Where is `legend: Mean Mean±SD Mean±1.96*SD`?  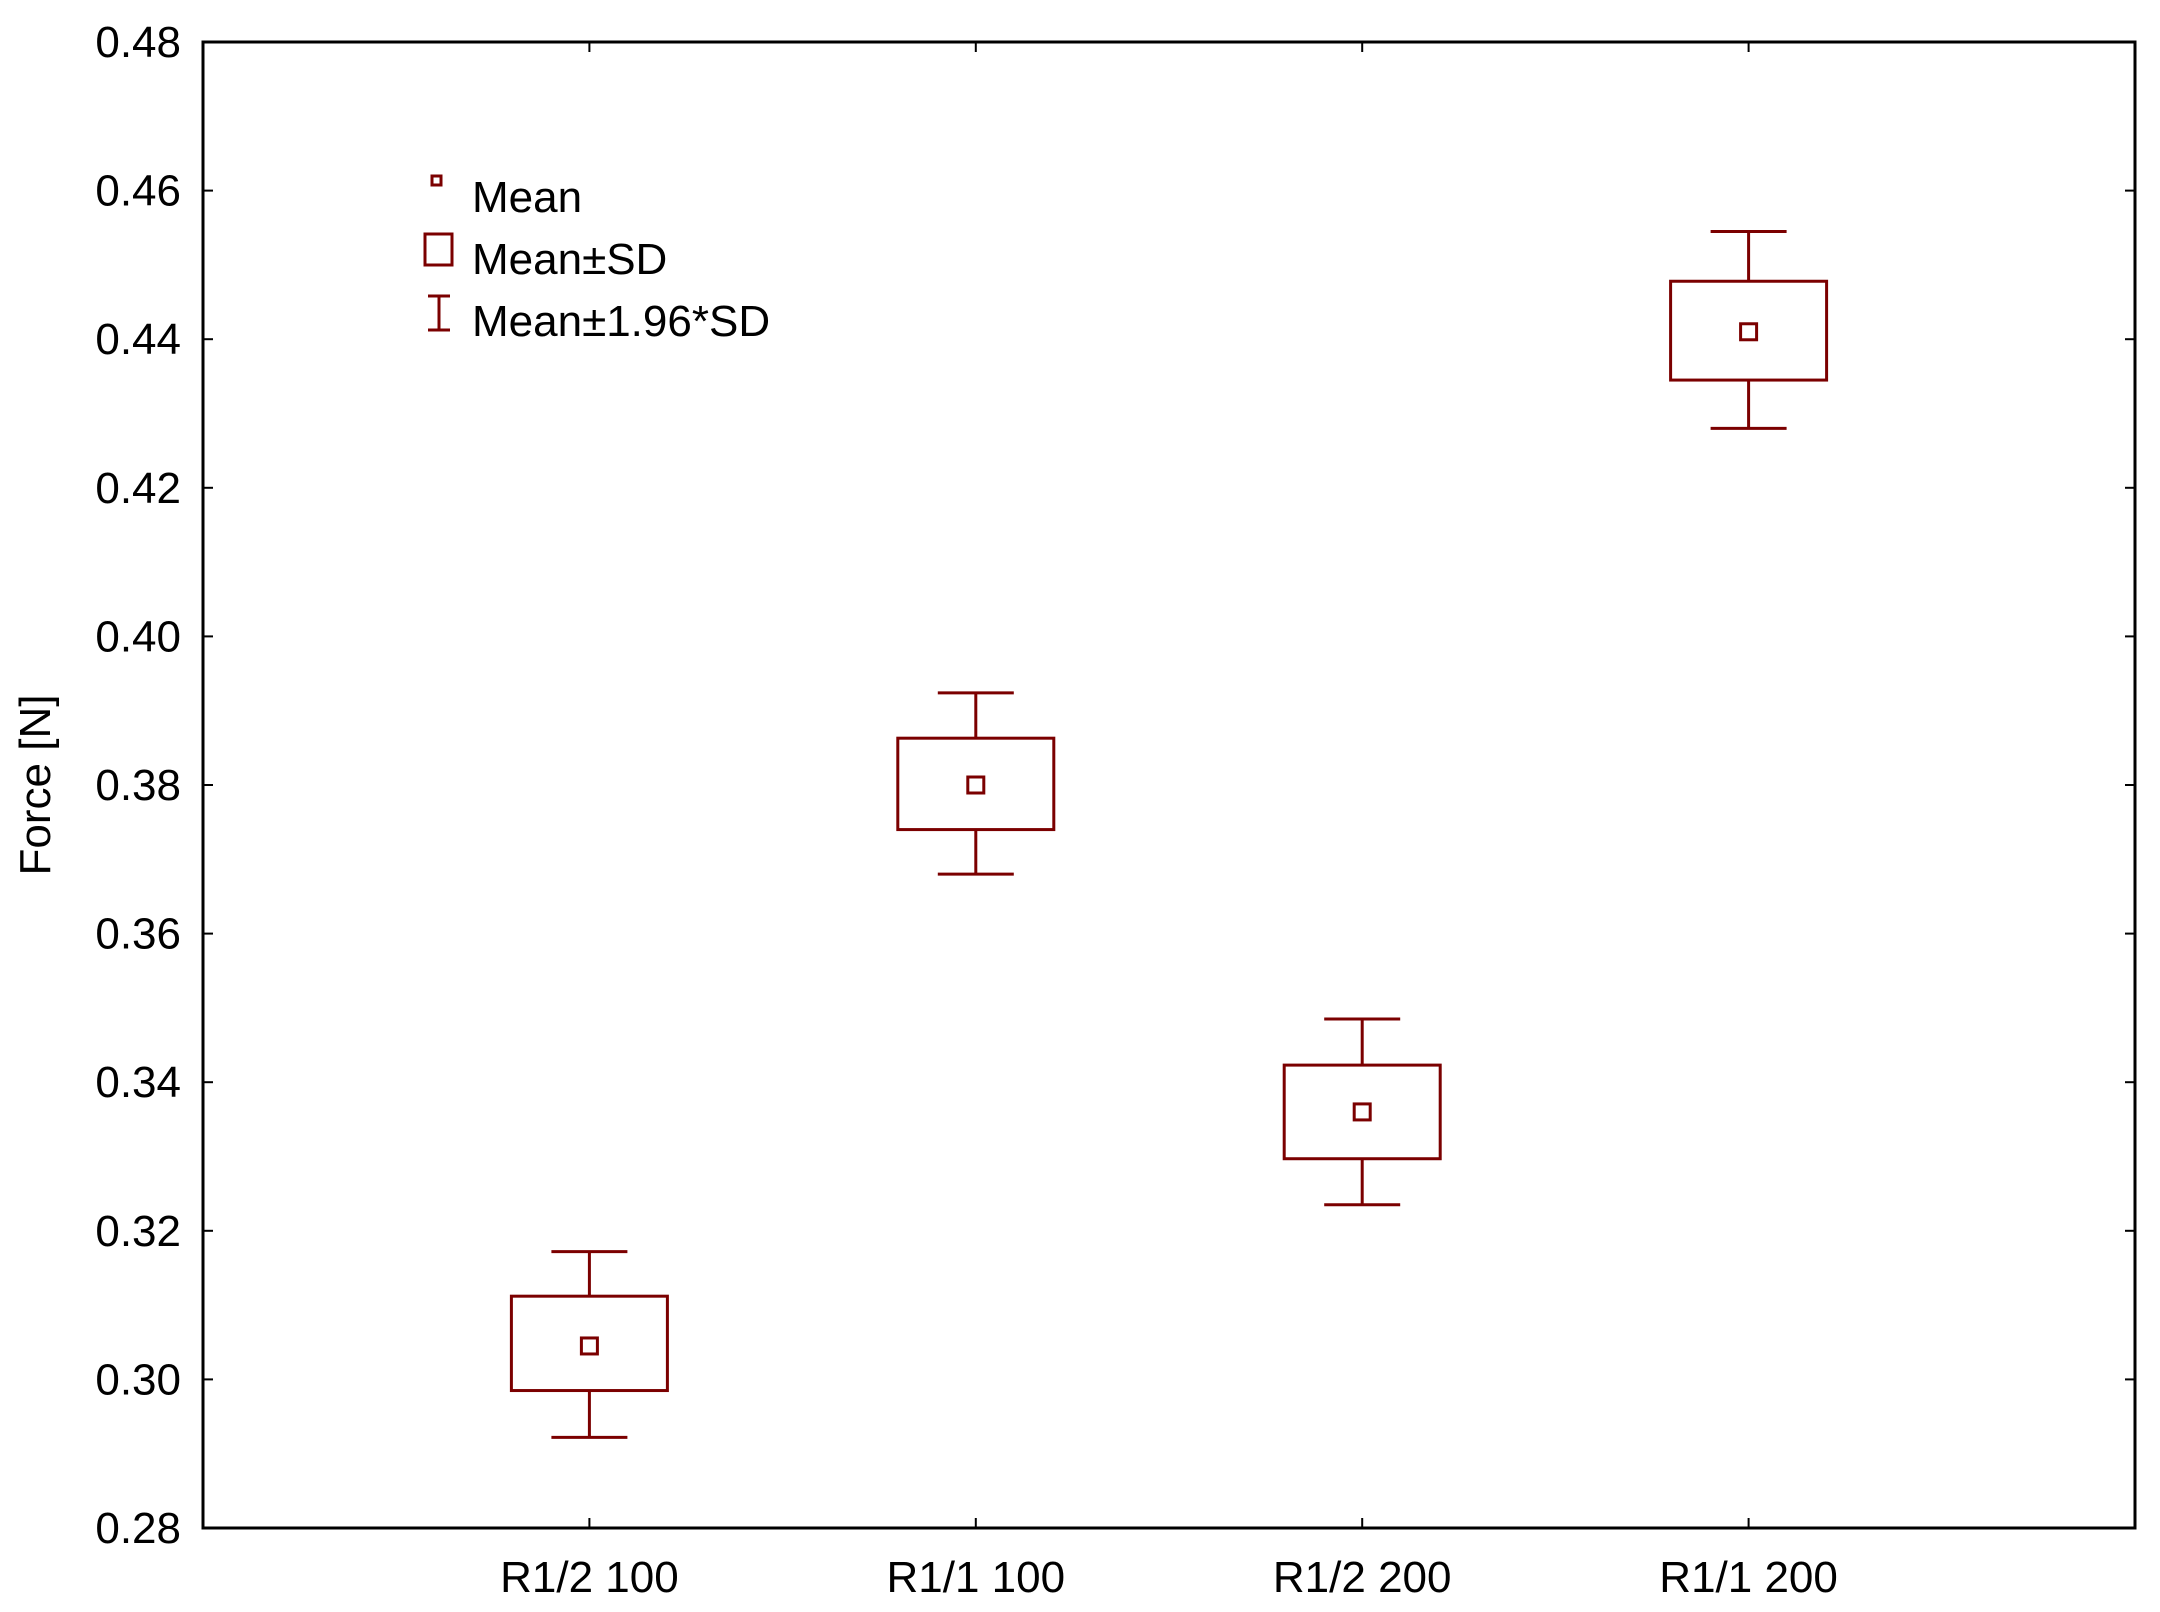 legend: Mean Mean±SD Mean±1.96*SD is located at coordinates (596, 259).